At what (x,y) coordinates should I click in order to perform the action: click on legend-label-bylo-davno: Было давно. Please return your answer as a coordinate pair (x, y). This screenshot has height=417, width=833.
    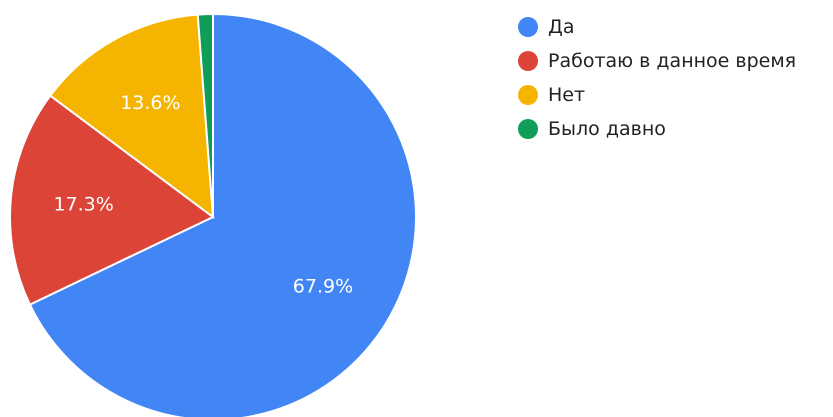
    Looking at the image, I should click on (607, 129).